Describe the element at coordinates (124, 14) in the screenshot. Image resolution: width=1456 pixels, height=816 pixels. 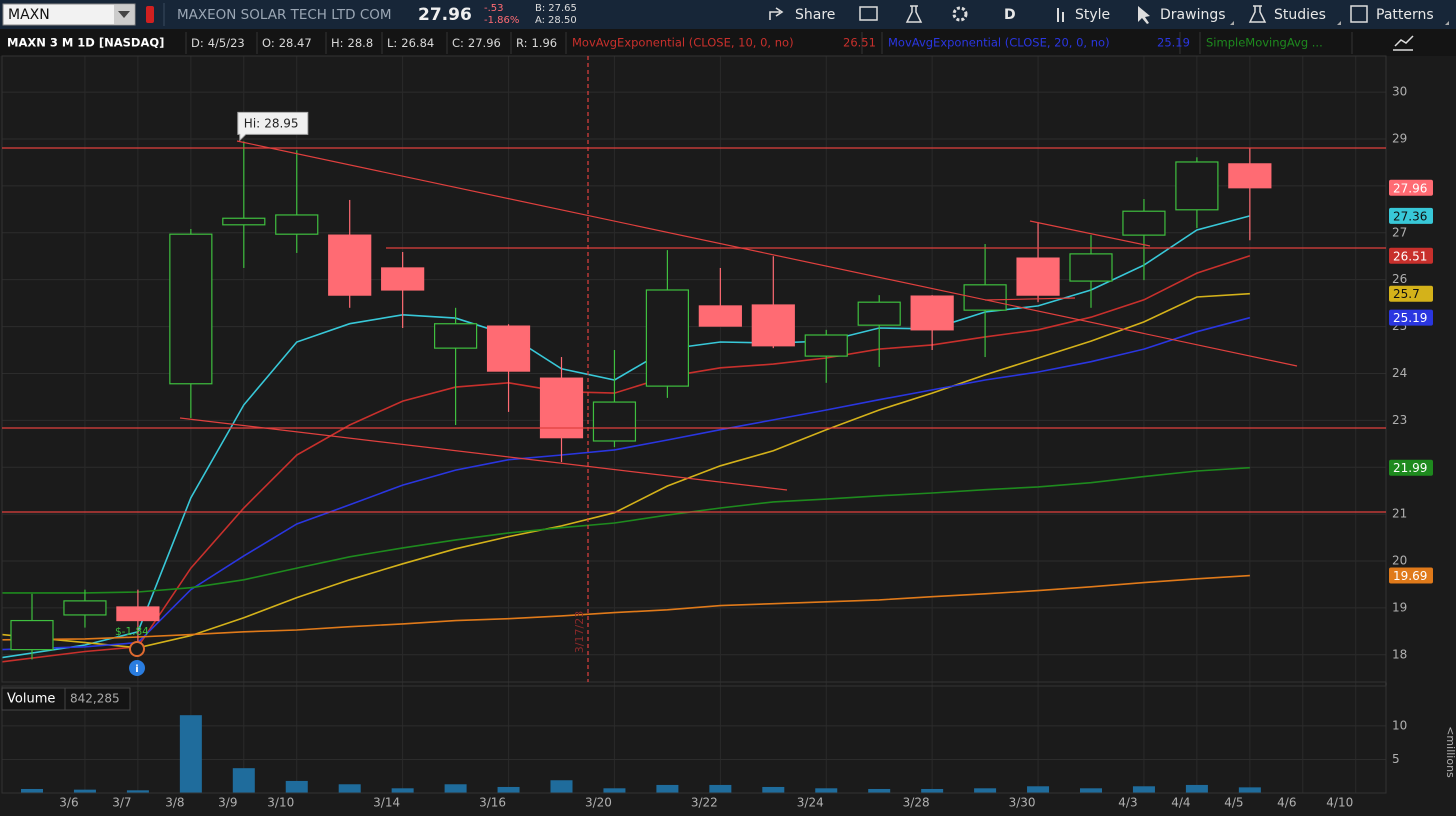
I see `dropdown-arrow` at that location.